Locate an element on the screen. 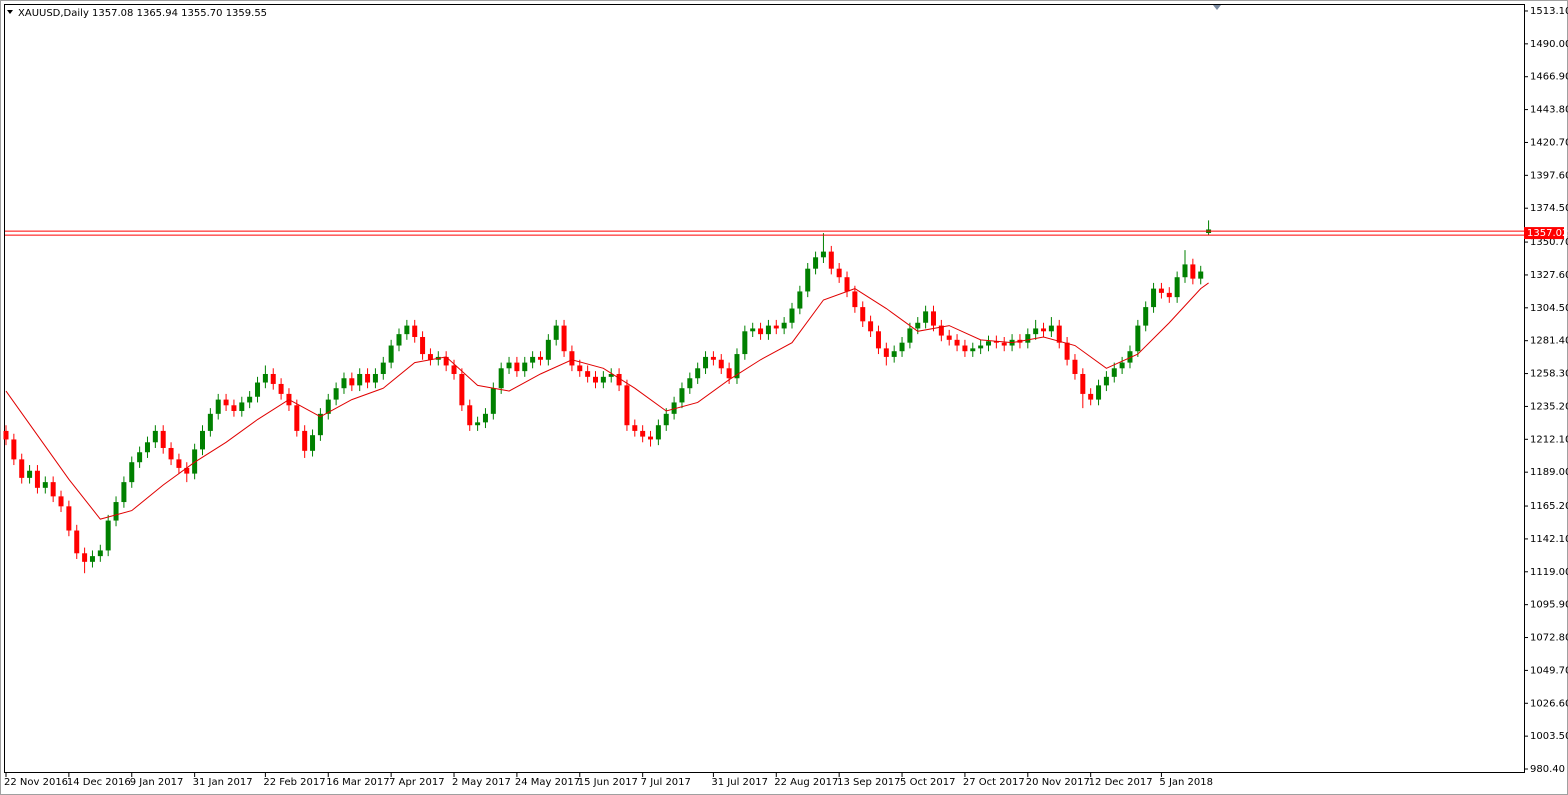  x-tick-label: 22 Nov 2016 is located at coordinates (36, 782).